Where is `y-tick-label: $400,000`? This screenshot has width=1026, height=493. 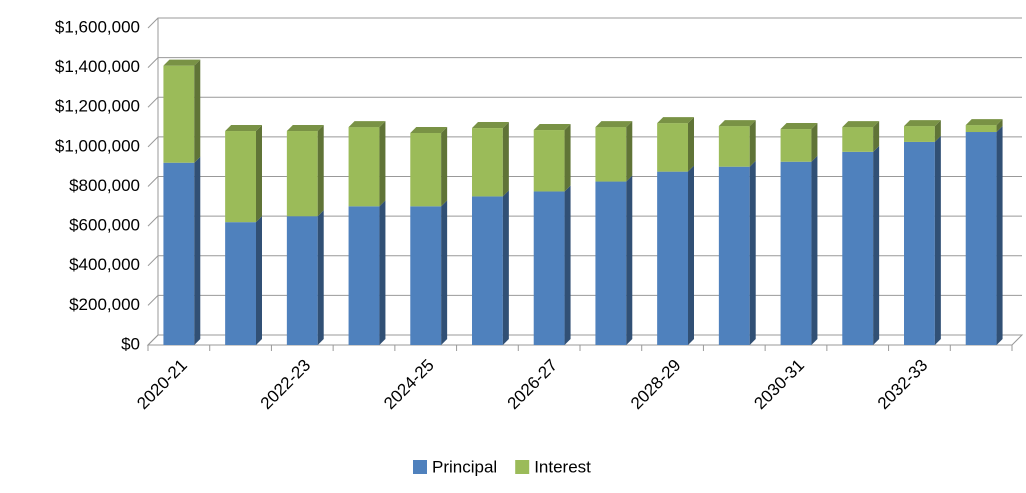 y-tick-label: $400,000 is located at coordinates (104, 264).